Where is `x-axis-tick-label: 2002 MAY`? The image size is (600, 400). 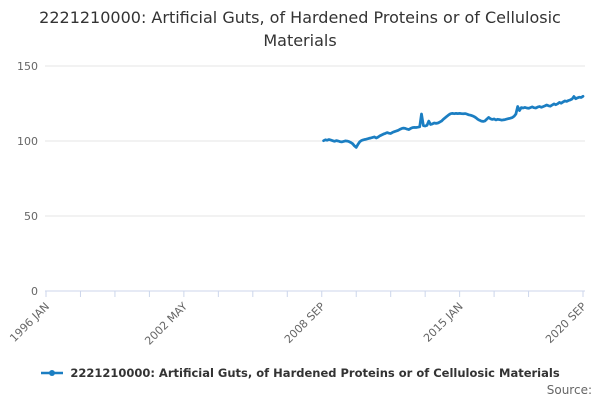 x-axis-tick-label: 2002 MAY is located at coordinates (166, 324).